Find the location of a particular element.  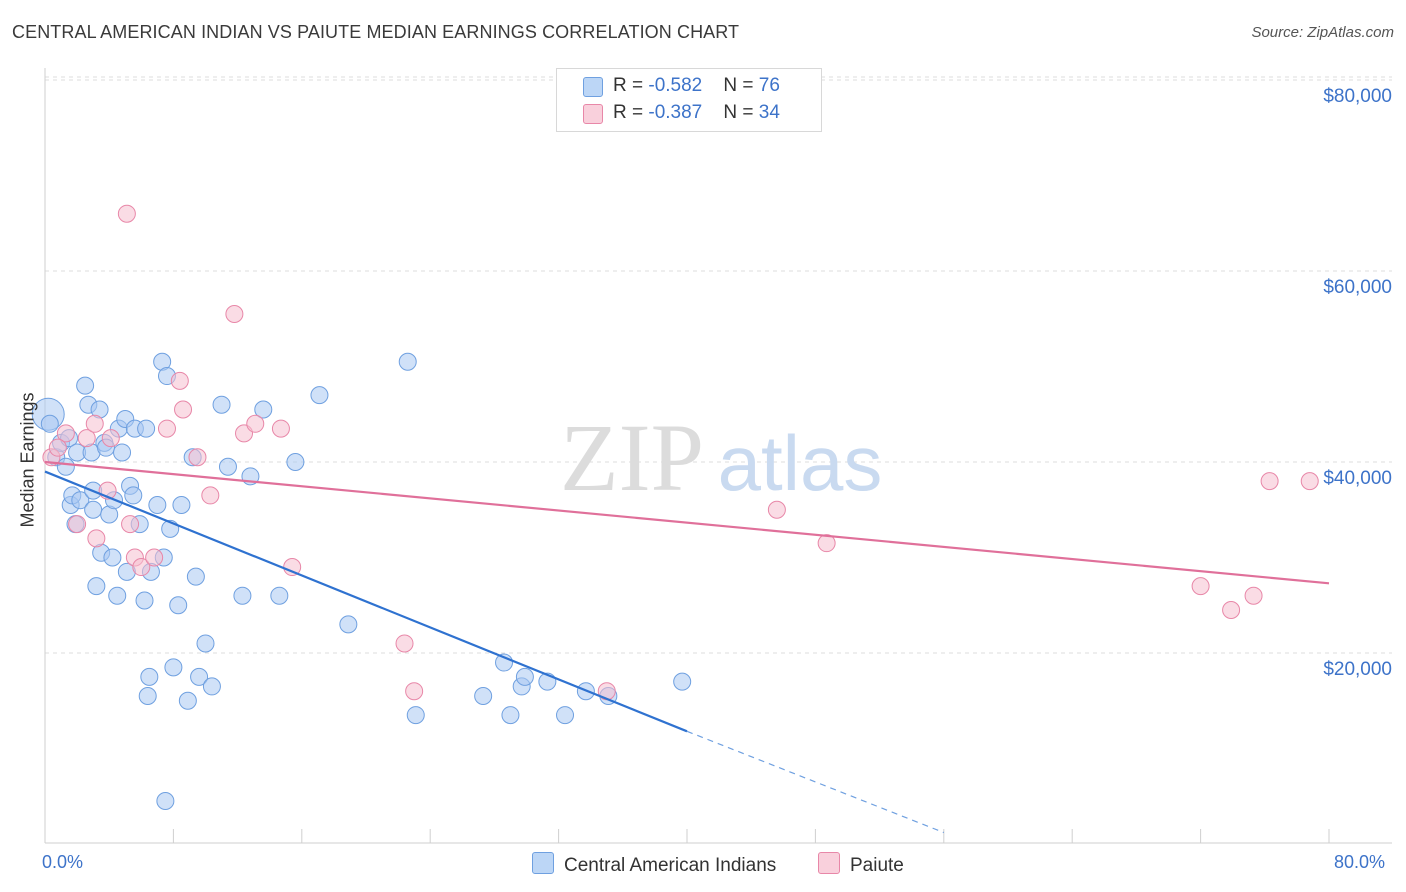

bottom-legend-swatch-blue is located at coordinates (543, 863).